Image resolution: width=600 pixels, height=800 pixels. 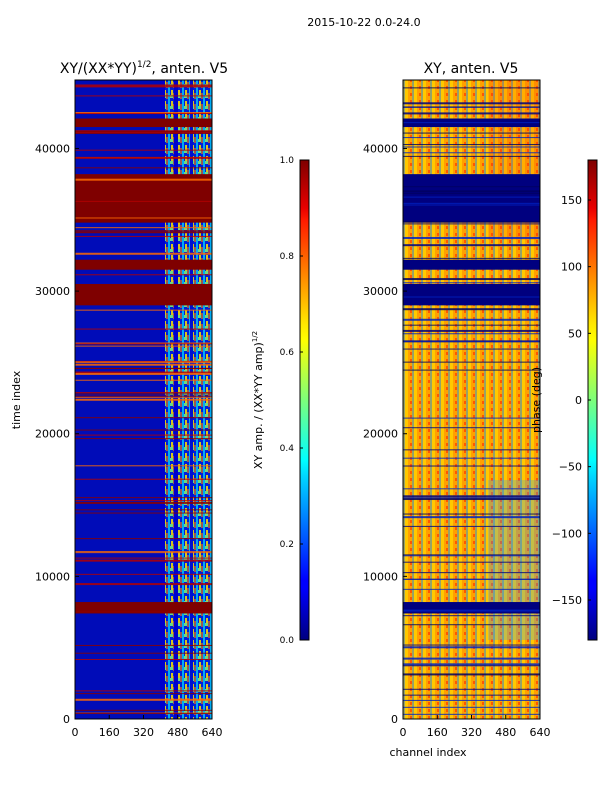 What do you see at coordinates (287, 545) in the screenshot?
I see `colorbar-amplitude-tick-label: 0.2` at bounding box center [287, 545].